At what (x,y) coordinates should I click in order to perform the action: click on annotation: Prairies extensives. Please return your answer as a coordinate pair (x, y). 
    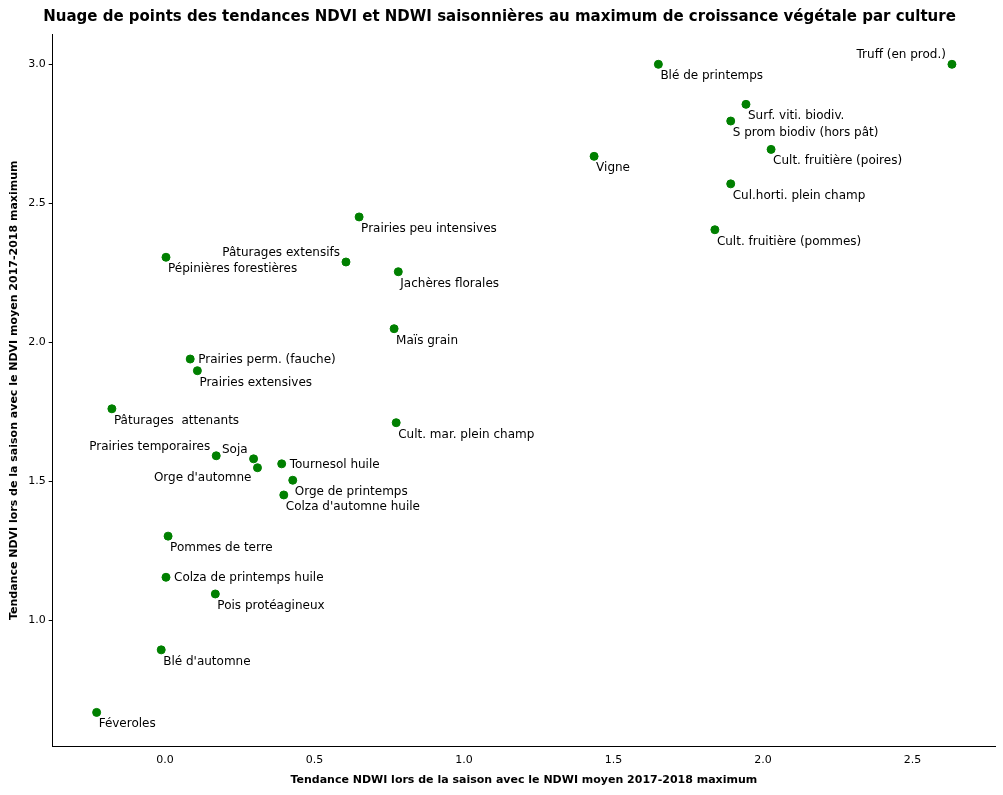
    Looking at the image, I should click on (256, 381).